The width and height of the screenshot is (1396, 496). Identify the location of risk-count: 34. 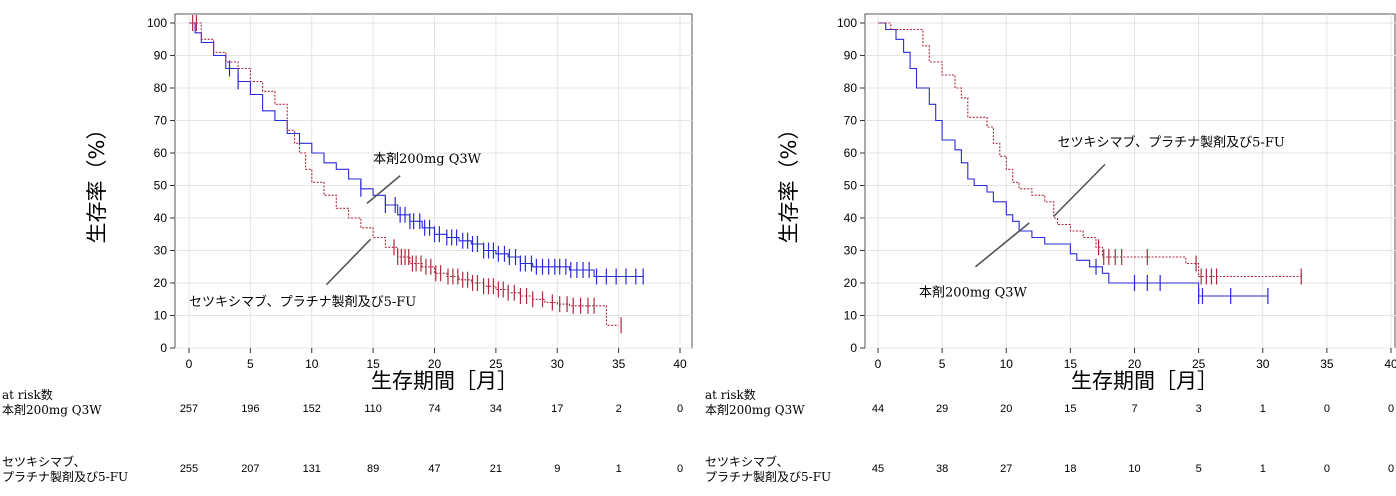
(496, 409).